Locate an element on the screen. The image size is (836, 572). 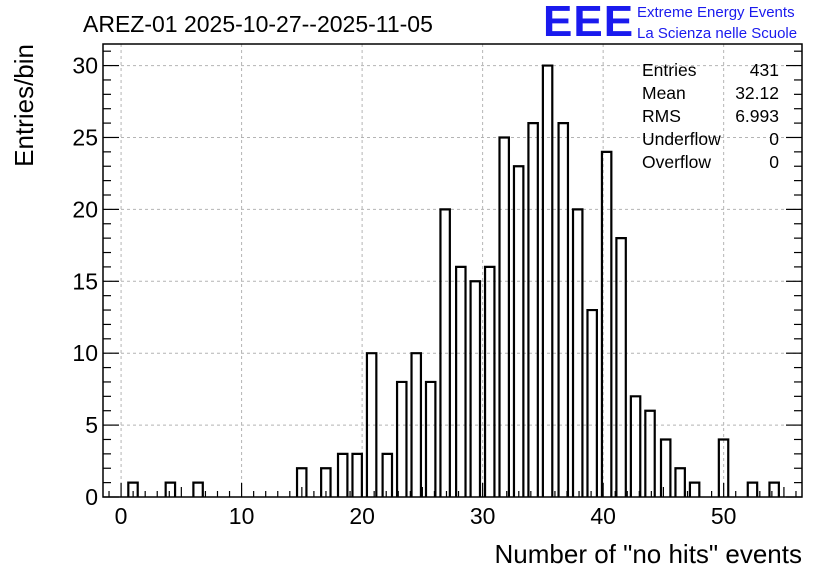
y-tick-label: 5 is located at coordinates (91, 425).